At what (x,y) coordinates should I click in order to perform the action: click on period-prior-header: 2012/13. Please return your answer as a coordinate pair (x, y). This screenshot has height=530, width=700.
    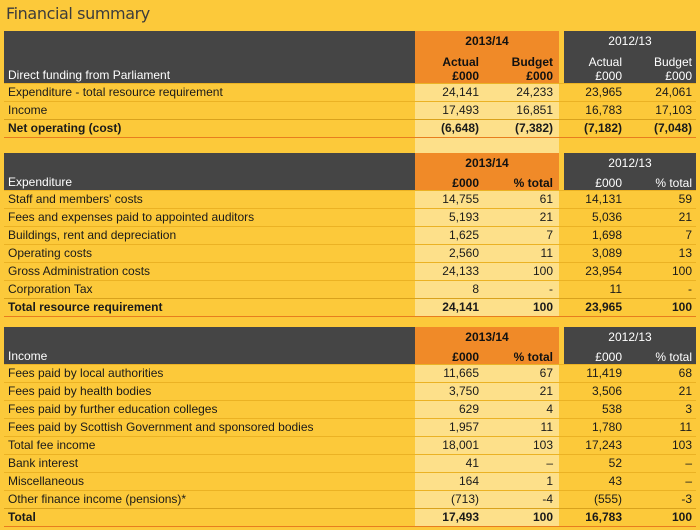
    Looking at the image, I should click on (630, 41).